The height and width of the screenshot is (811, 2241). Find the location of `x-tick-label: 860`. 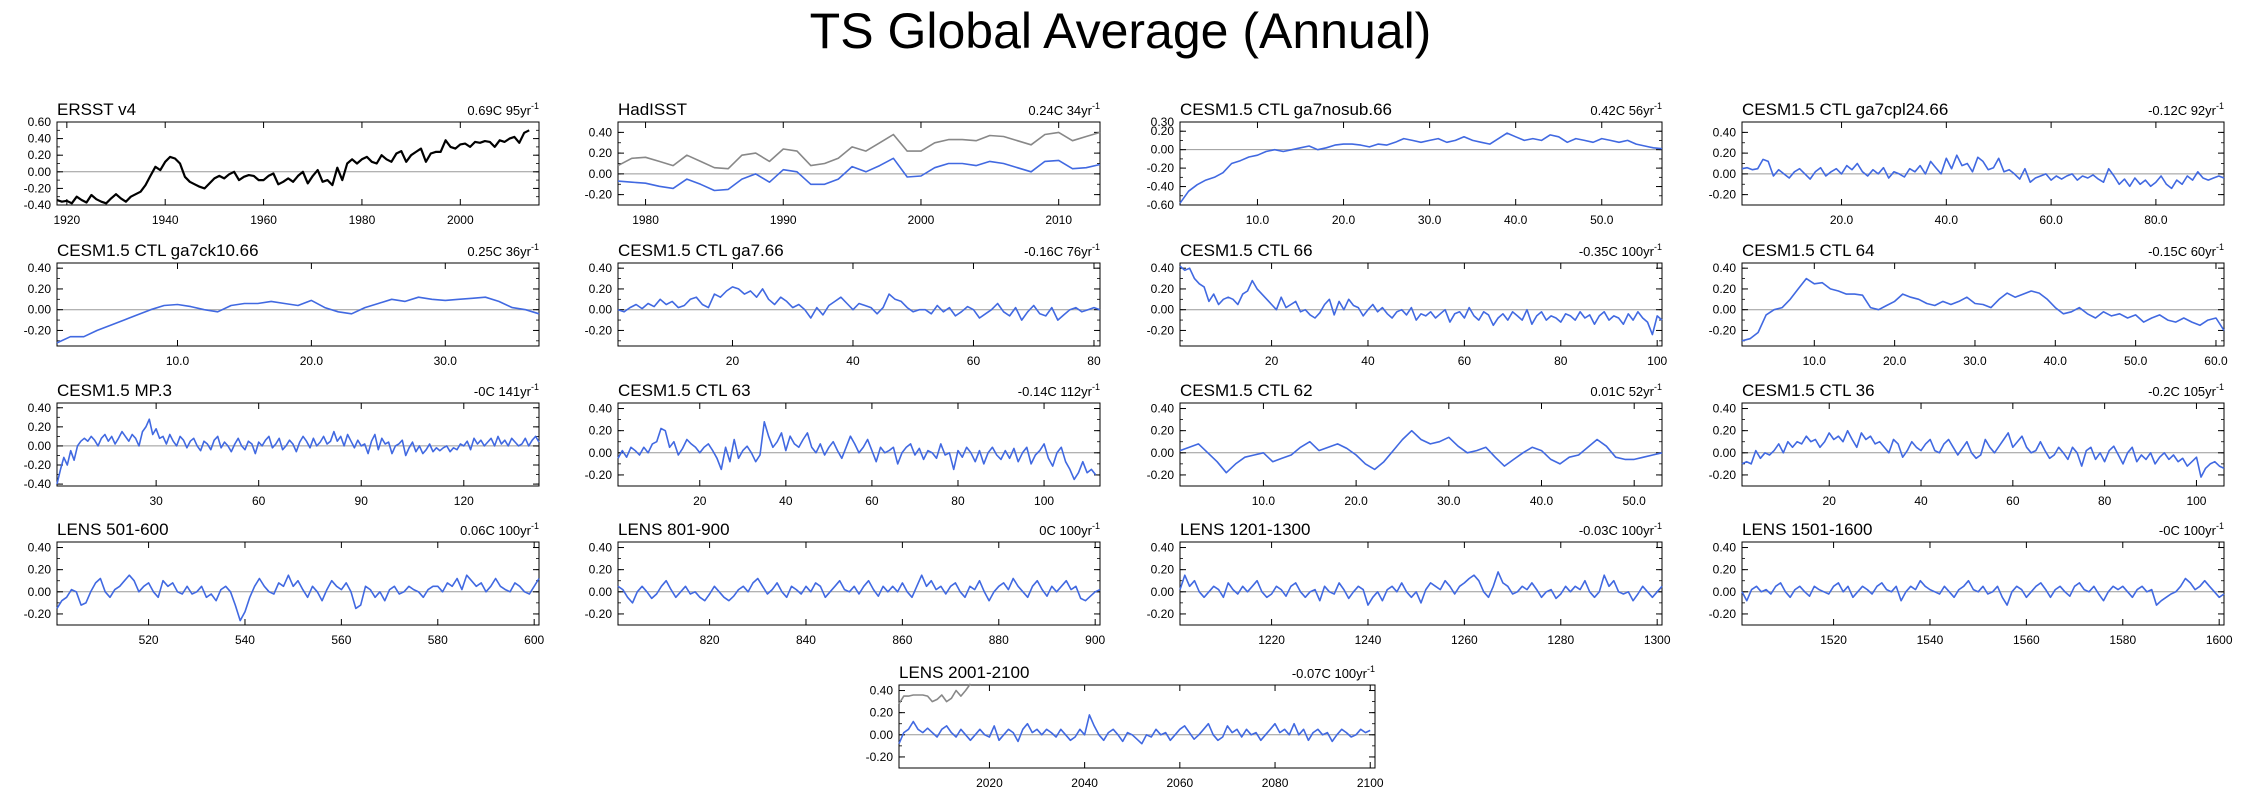

x-tick-label: 860 is located at coordinates (902, 640).